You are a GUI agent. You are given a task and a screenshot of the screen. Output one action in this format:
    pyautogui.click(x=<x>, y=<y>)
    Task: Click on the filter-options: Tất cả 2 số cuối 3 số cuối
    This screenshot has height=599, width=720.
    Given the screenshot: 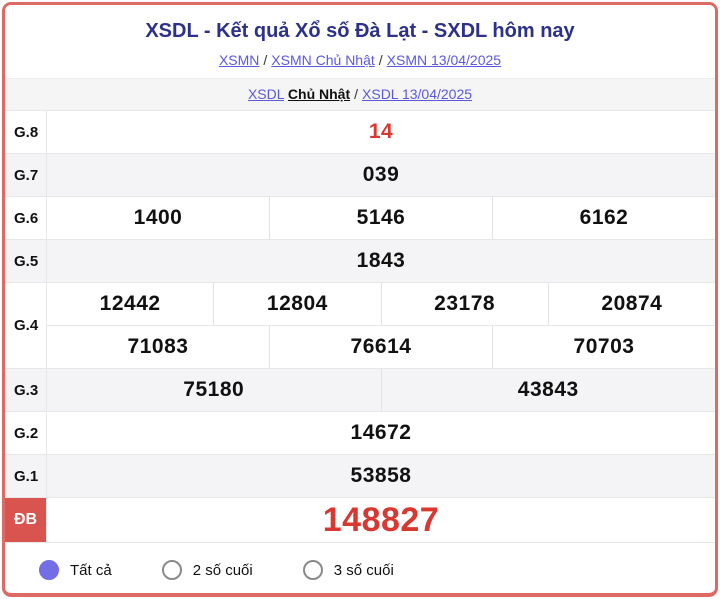 What is the action you would take?
    pyautogui.click(x=360, y=561)
    